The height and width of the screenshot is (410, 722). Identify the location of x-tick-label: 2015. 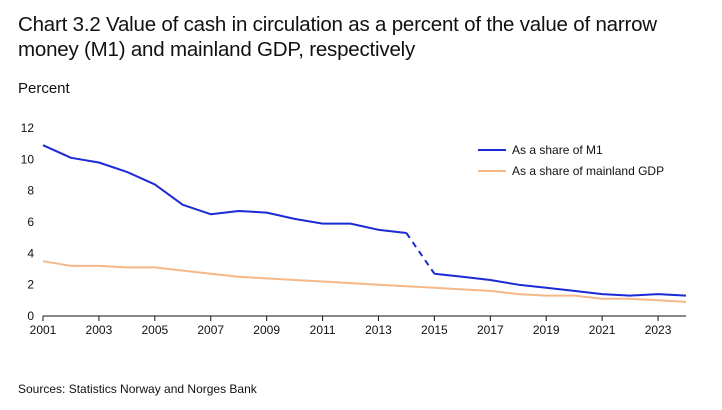
(434, 330).